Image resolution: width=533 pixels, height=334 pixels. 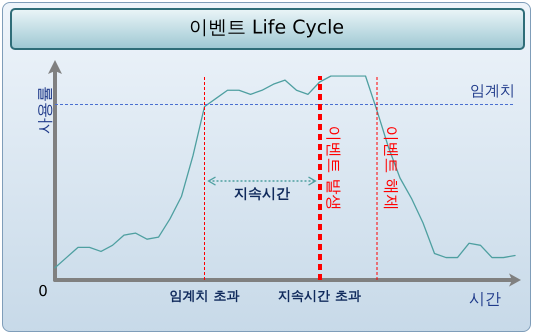 I want to click on ref-line-label: 이벤트 발생, so click(x=334, y=167).